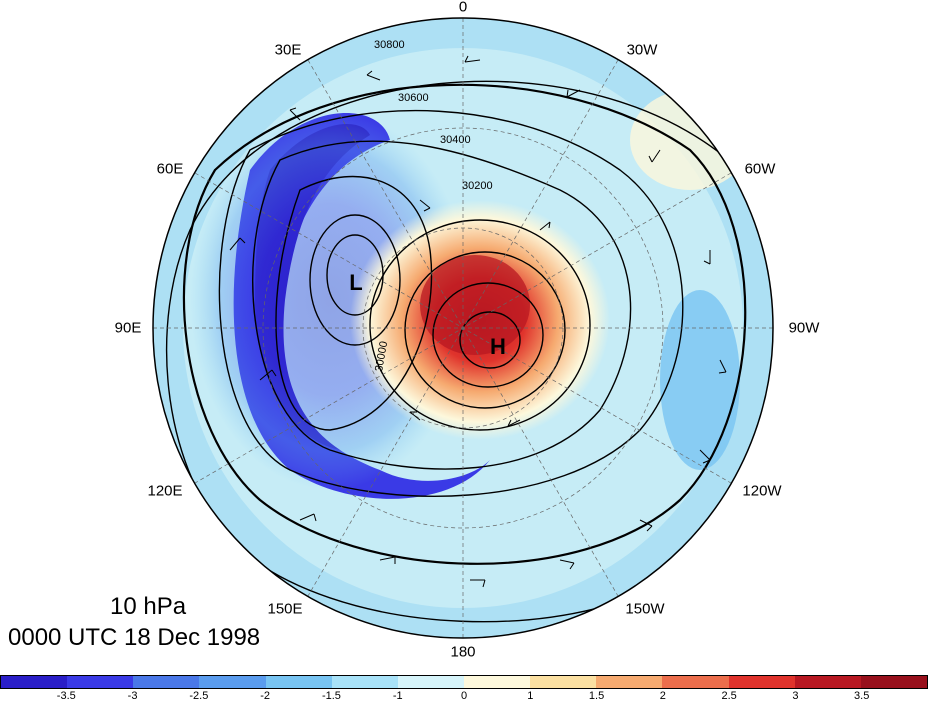  Describe the element at coordinates (199, 696) in the screenshot. I see `colorbar-tick-label: -2.5` at that location.